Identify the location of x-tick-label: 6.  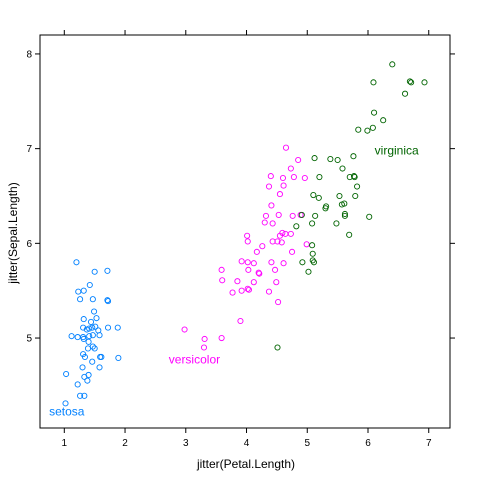
(368, 443).